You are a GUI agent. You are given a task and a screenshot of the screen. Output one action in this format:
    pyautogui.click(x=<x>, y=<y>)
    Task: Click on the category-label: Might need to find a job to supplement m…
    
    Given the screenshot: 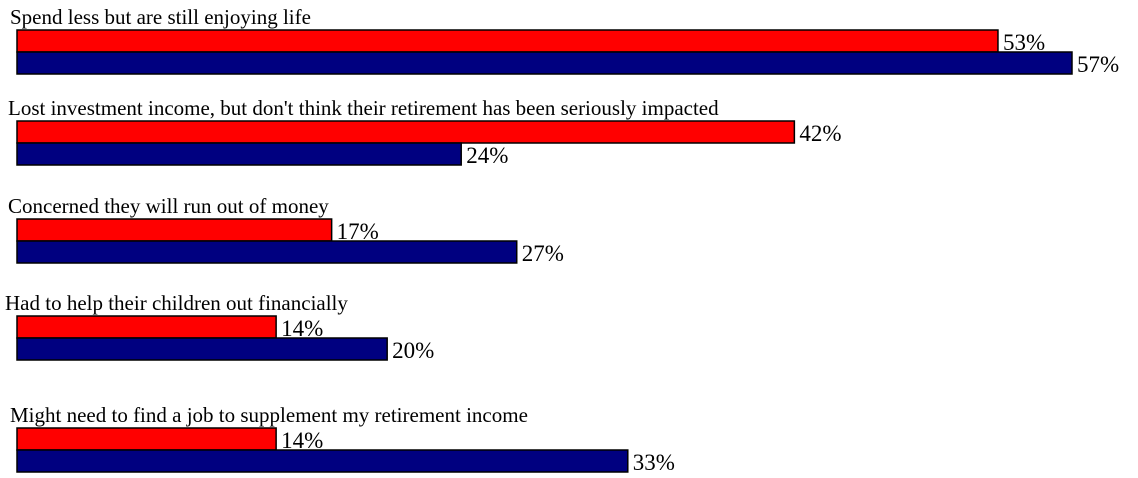 What is the action you would take?
    pyautogui.click(x=269, y=415)
    